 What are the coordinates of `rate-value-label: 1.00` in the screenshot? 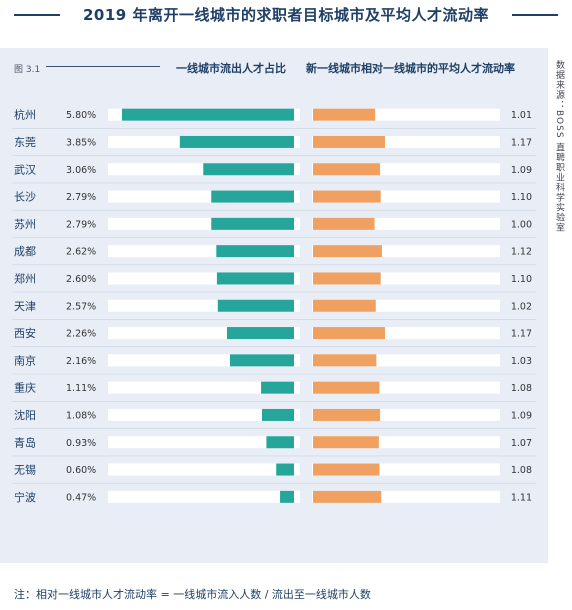 It's located at (521, 224).